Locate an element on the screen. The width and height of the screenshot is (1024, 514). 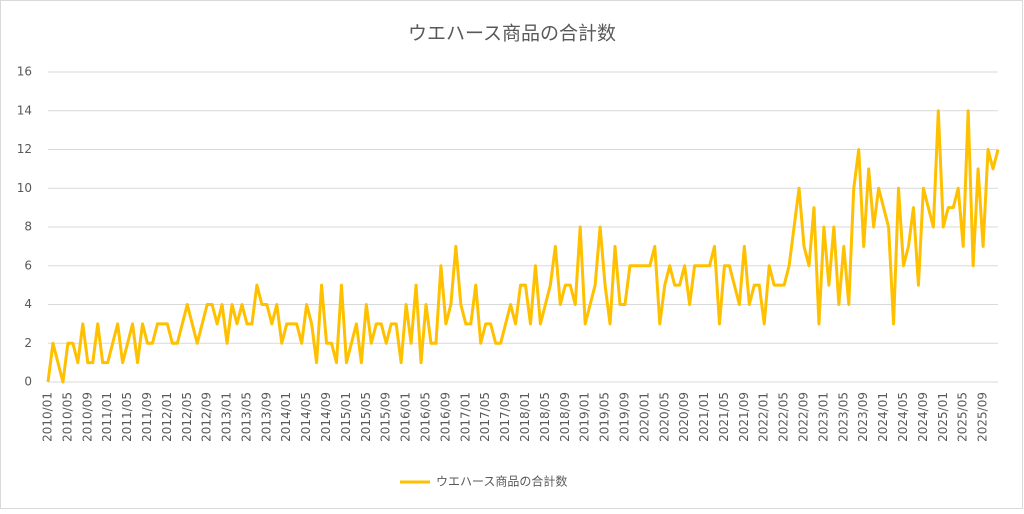
x-tick-label: 2025/01 is located at coordinates (943, 417).